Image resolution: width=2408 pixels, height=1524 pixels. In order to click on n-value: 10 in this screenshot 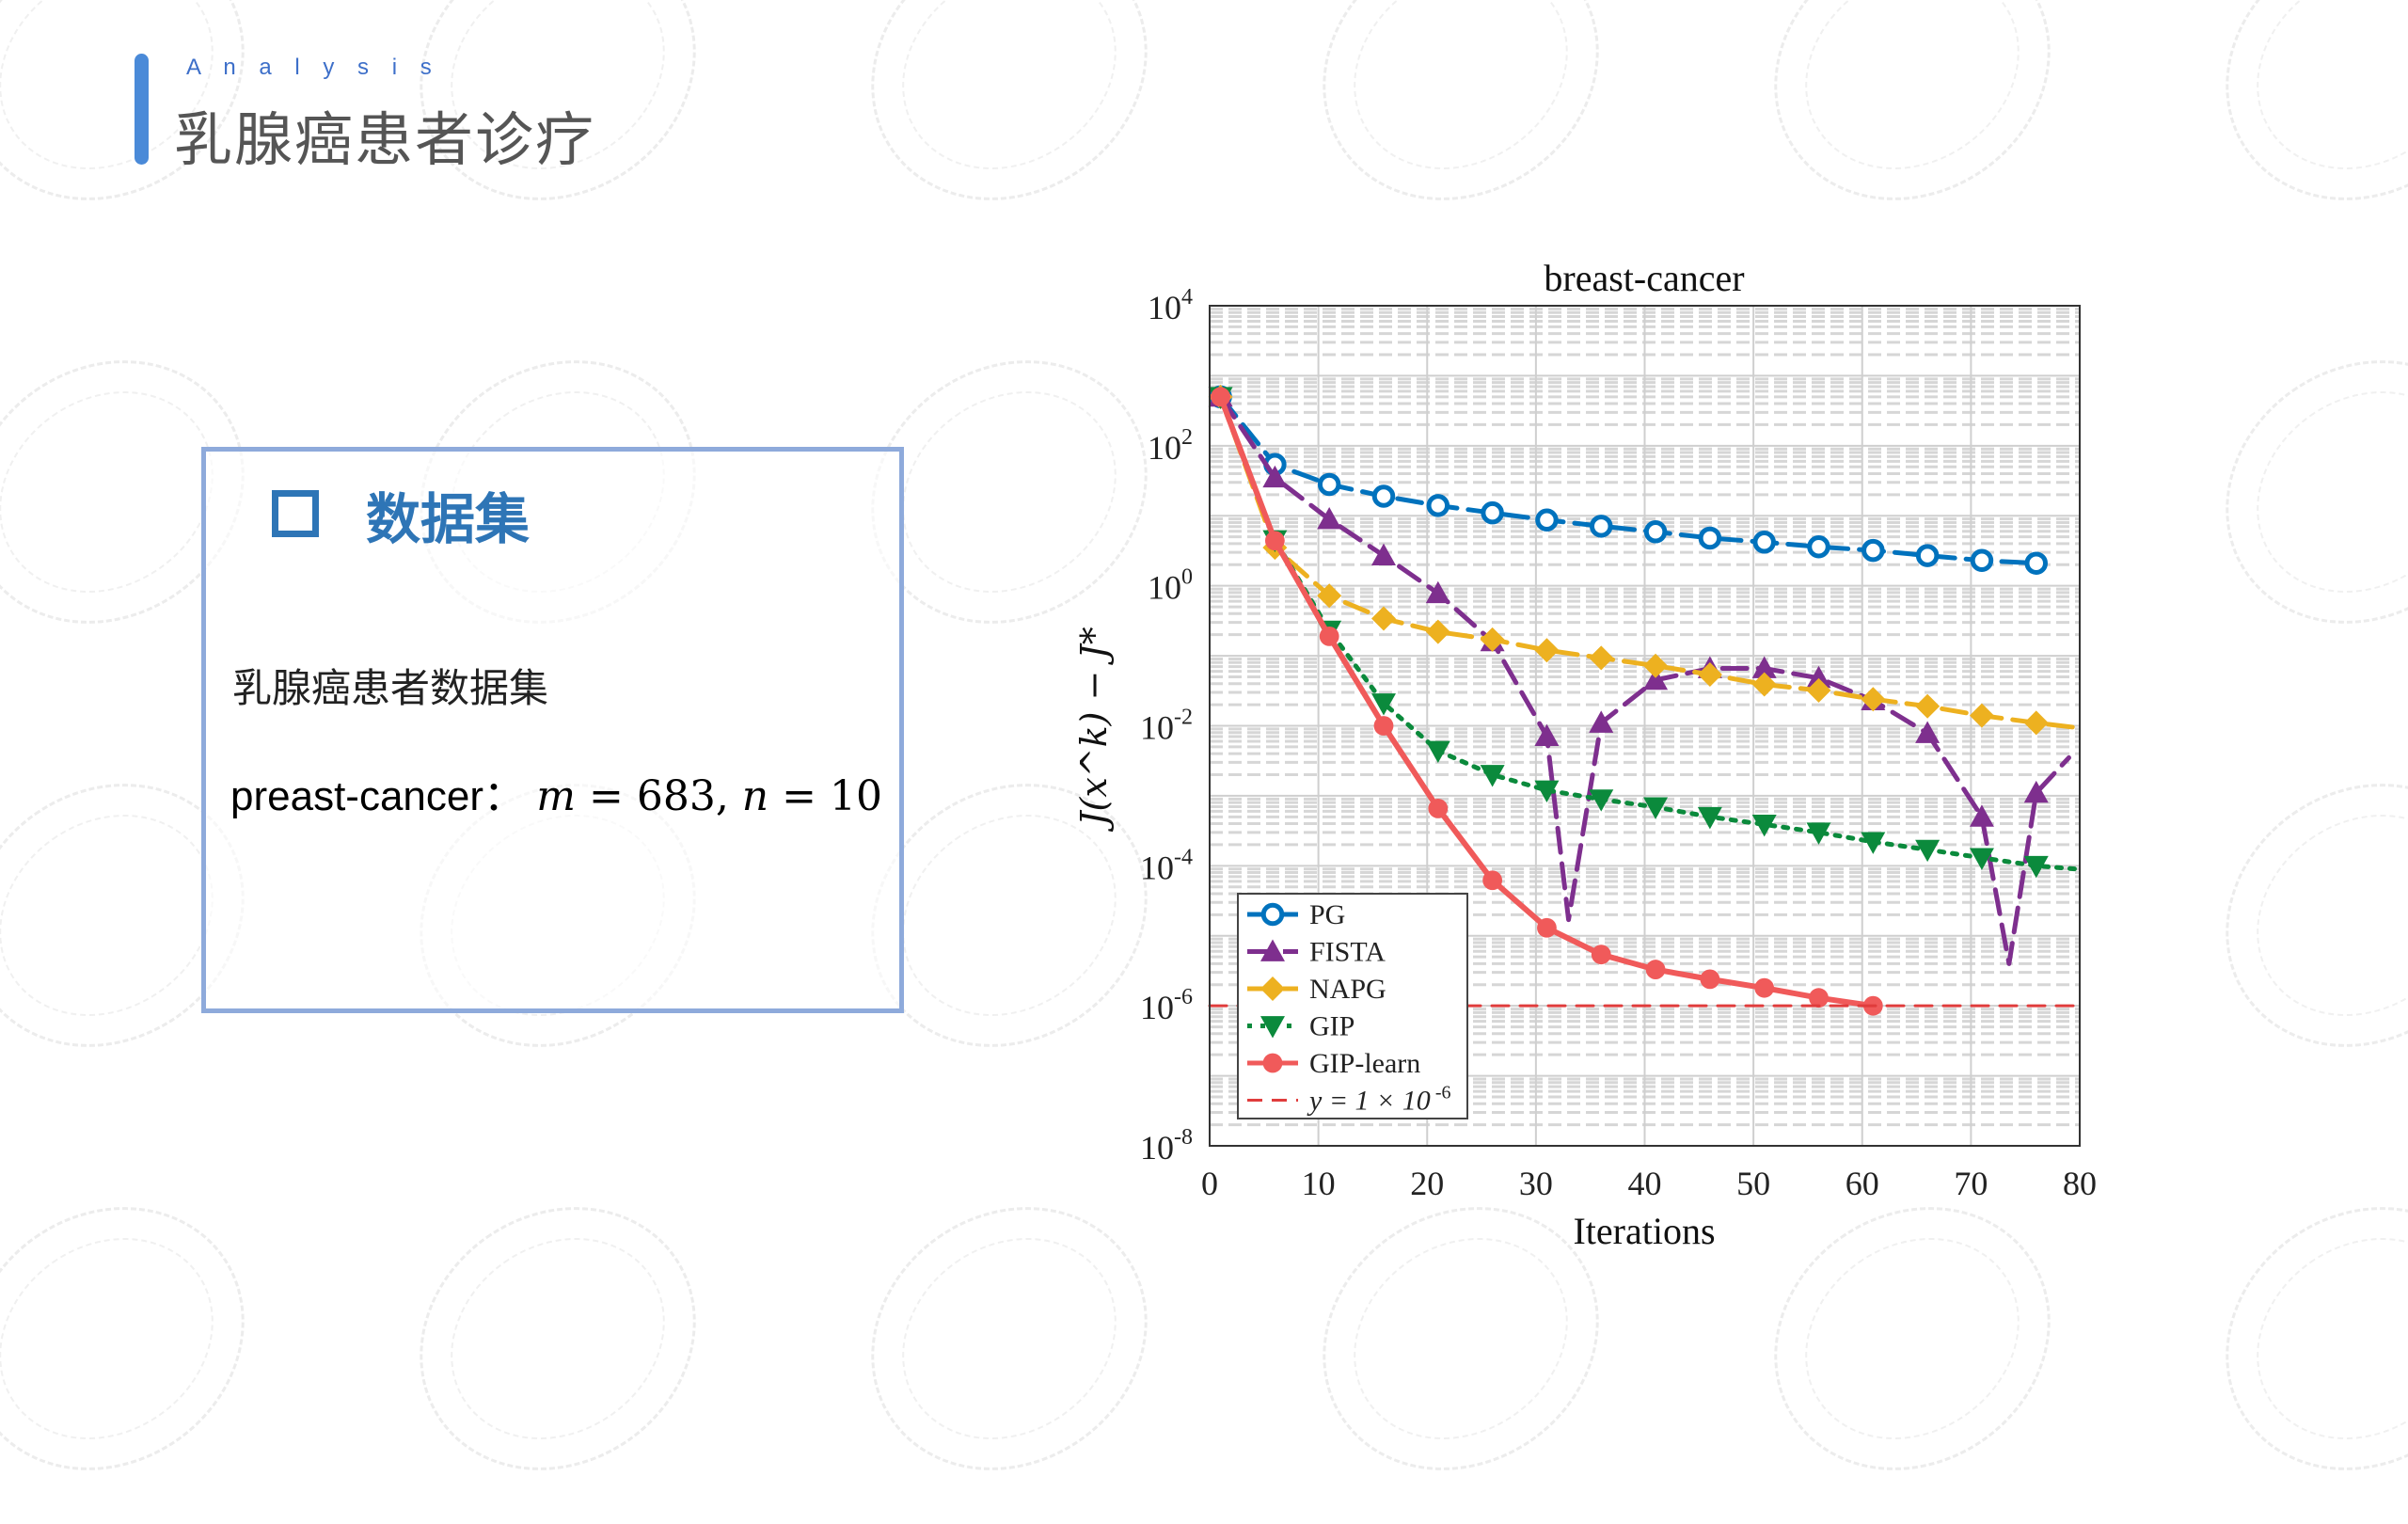, I will do `click(856, 796)`.